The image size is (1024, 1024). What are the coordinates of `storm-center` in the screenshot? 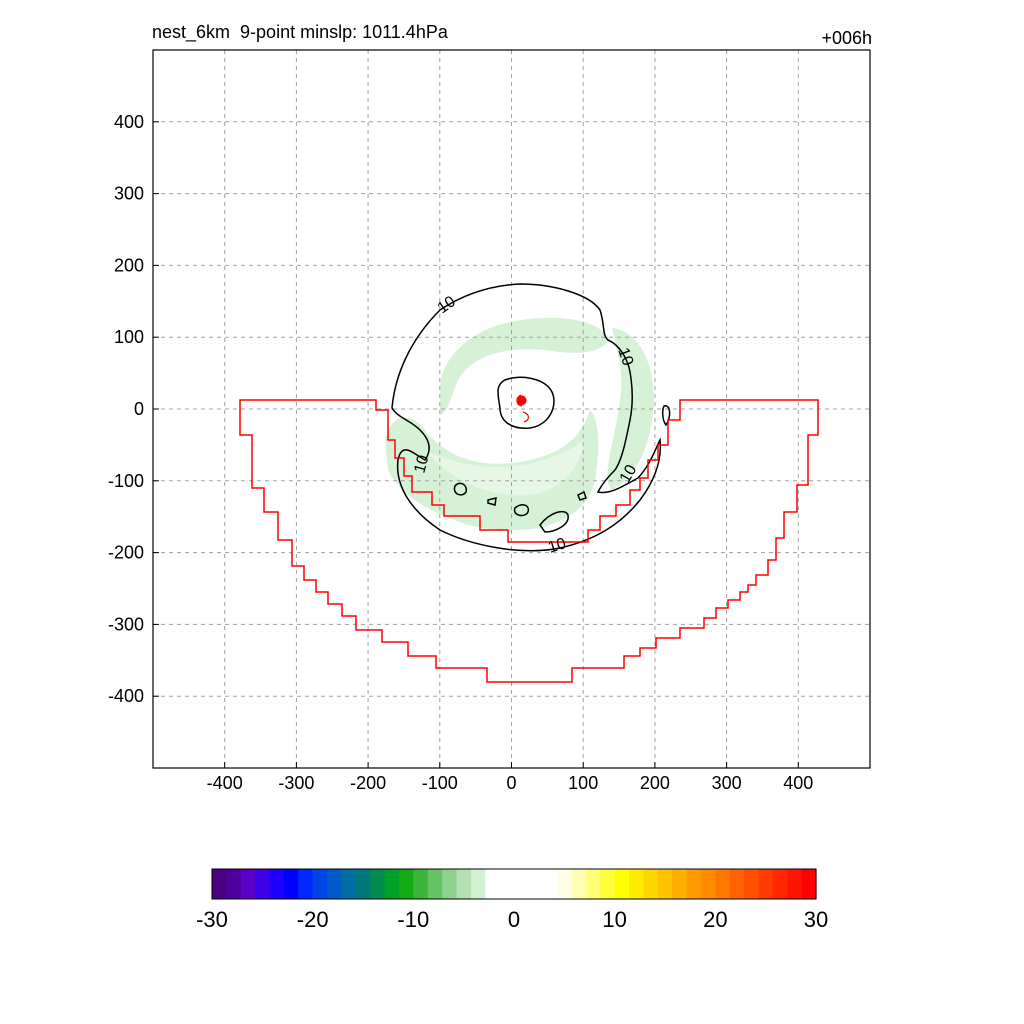 It's located at (522, 408).